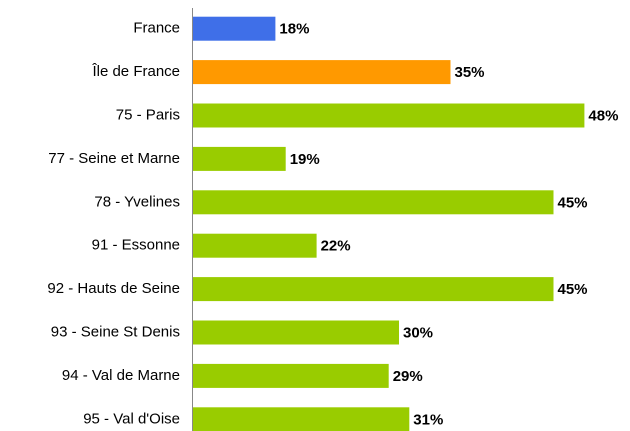  Describe the element at coordinates (418, 332) in the screenshot. I see `value-label: 30%` at that location.